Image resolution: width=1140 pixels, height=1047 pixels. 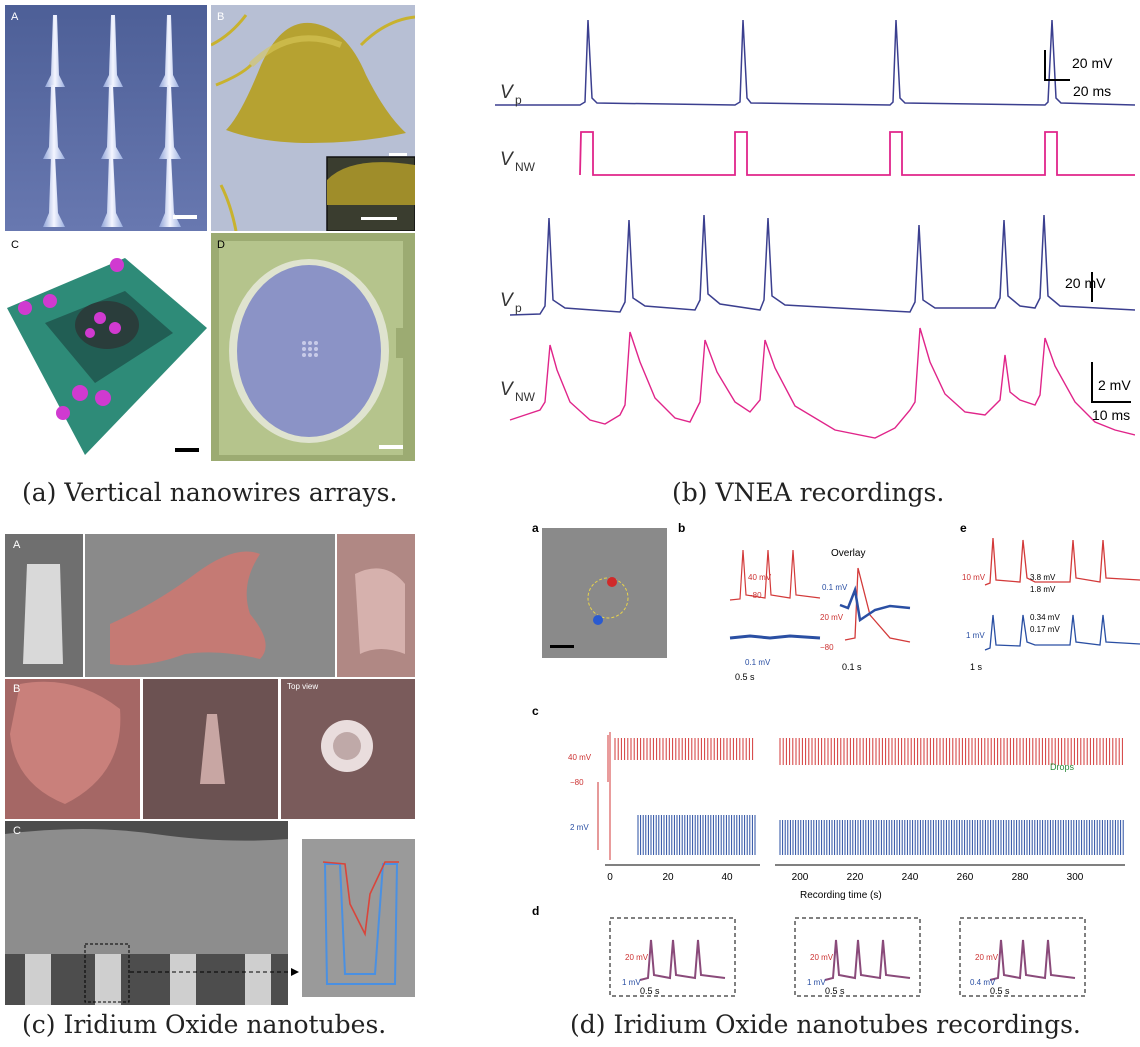 I want to click on b-40mv: 40 mV, so click(x=760, y=577).